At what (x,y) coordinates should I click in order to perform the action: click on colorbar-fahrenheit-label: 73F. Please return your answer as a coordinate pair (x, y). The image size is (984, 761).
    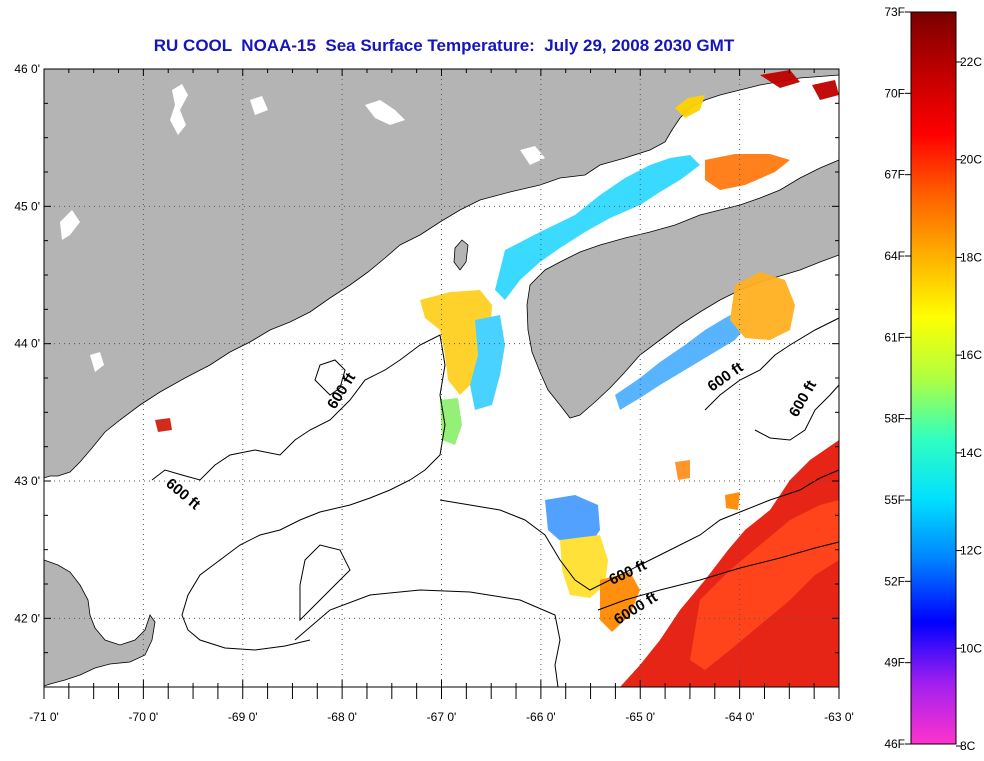
    Looking at the image, I should click on (894, 12).